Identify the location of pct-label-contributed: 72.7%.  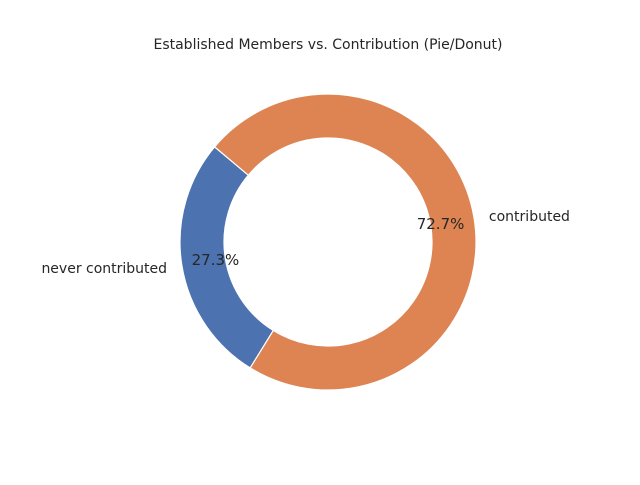
(441, 224).